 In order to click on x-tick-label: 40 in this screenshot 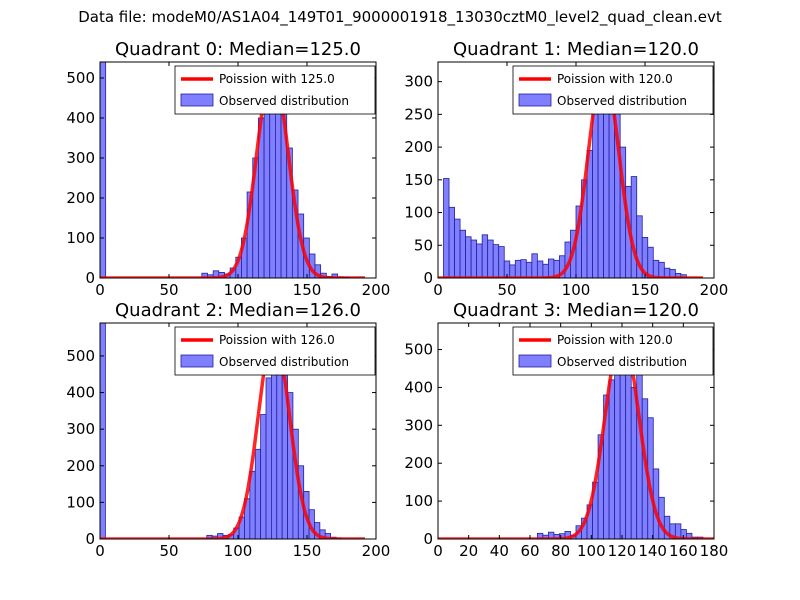, I will do `click(499, 551)`.